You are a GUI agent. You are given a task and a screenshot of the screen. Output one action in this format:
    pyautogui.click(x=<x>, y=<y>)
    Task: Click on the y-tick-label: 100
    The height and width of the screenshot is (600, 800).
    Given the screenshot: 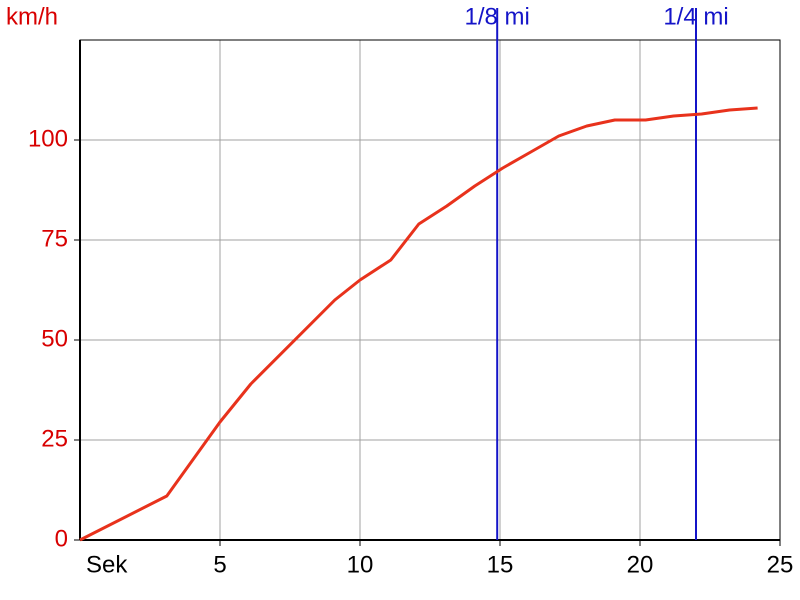 What is the action you would take?
    pyautogui.click(x=48, y=138)
    